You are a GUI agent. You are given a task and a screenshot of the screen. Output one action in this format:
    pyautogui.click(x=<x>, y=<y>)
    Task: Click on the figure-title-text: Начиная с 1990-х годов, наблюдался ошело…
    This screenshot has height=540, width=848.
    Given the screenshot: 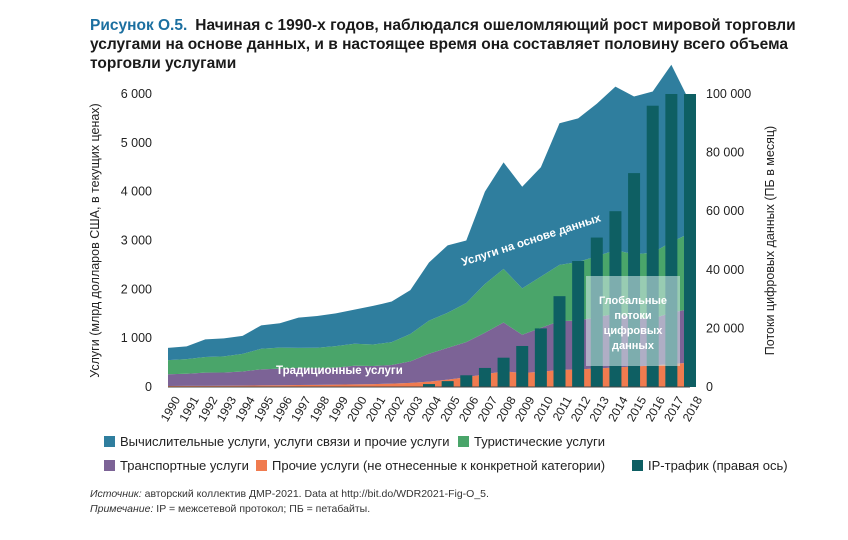 What is the action you would take?
    pyautogui.click(x=443, y=44)
    